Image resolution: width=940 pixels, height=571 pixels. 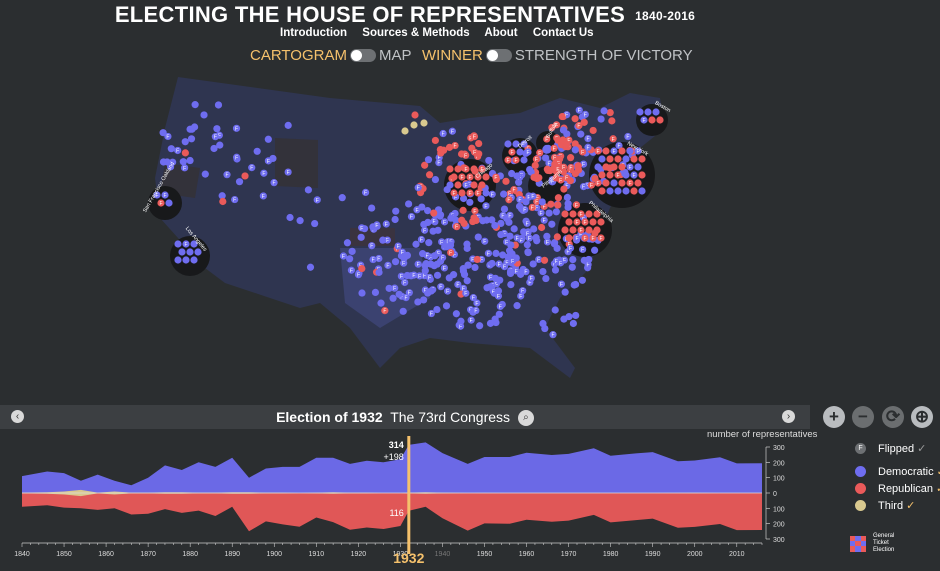 I want to click on legend-flipped: F Flipped ✓, so click(x=890, y=448).